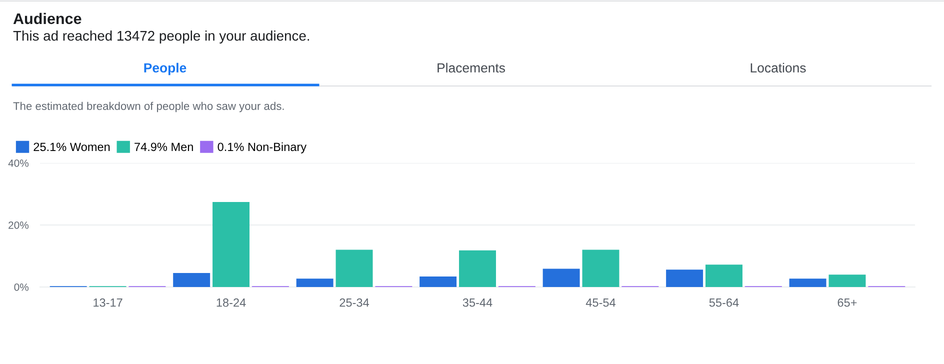  What do you see at coordinates (108, 302) in the screenshot?
I see `x-tick-label: 13-17` at bounding box center [108, 302].